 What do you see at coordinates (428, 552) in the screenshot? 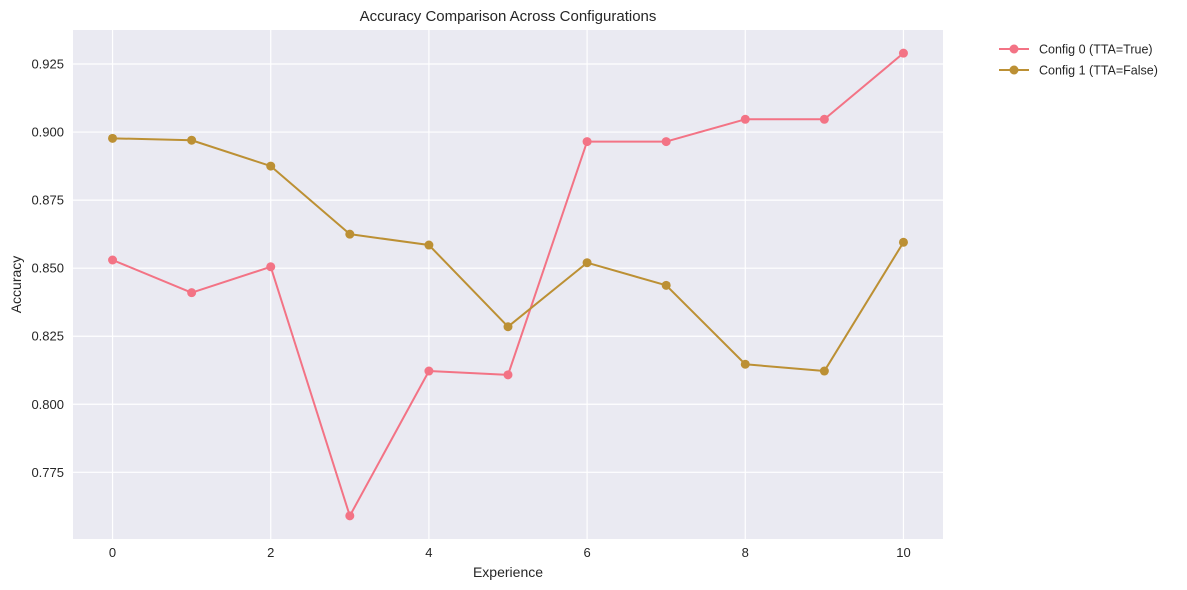
I see `x-tick-label: 4` at bounding box center [428, 552].